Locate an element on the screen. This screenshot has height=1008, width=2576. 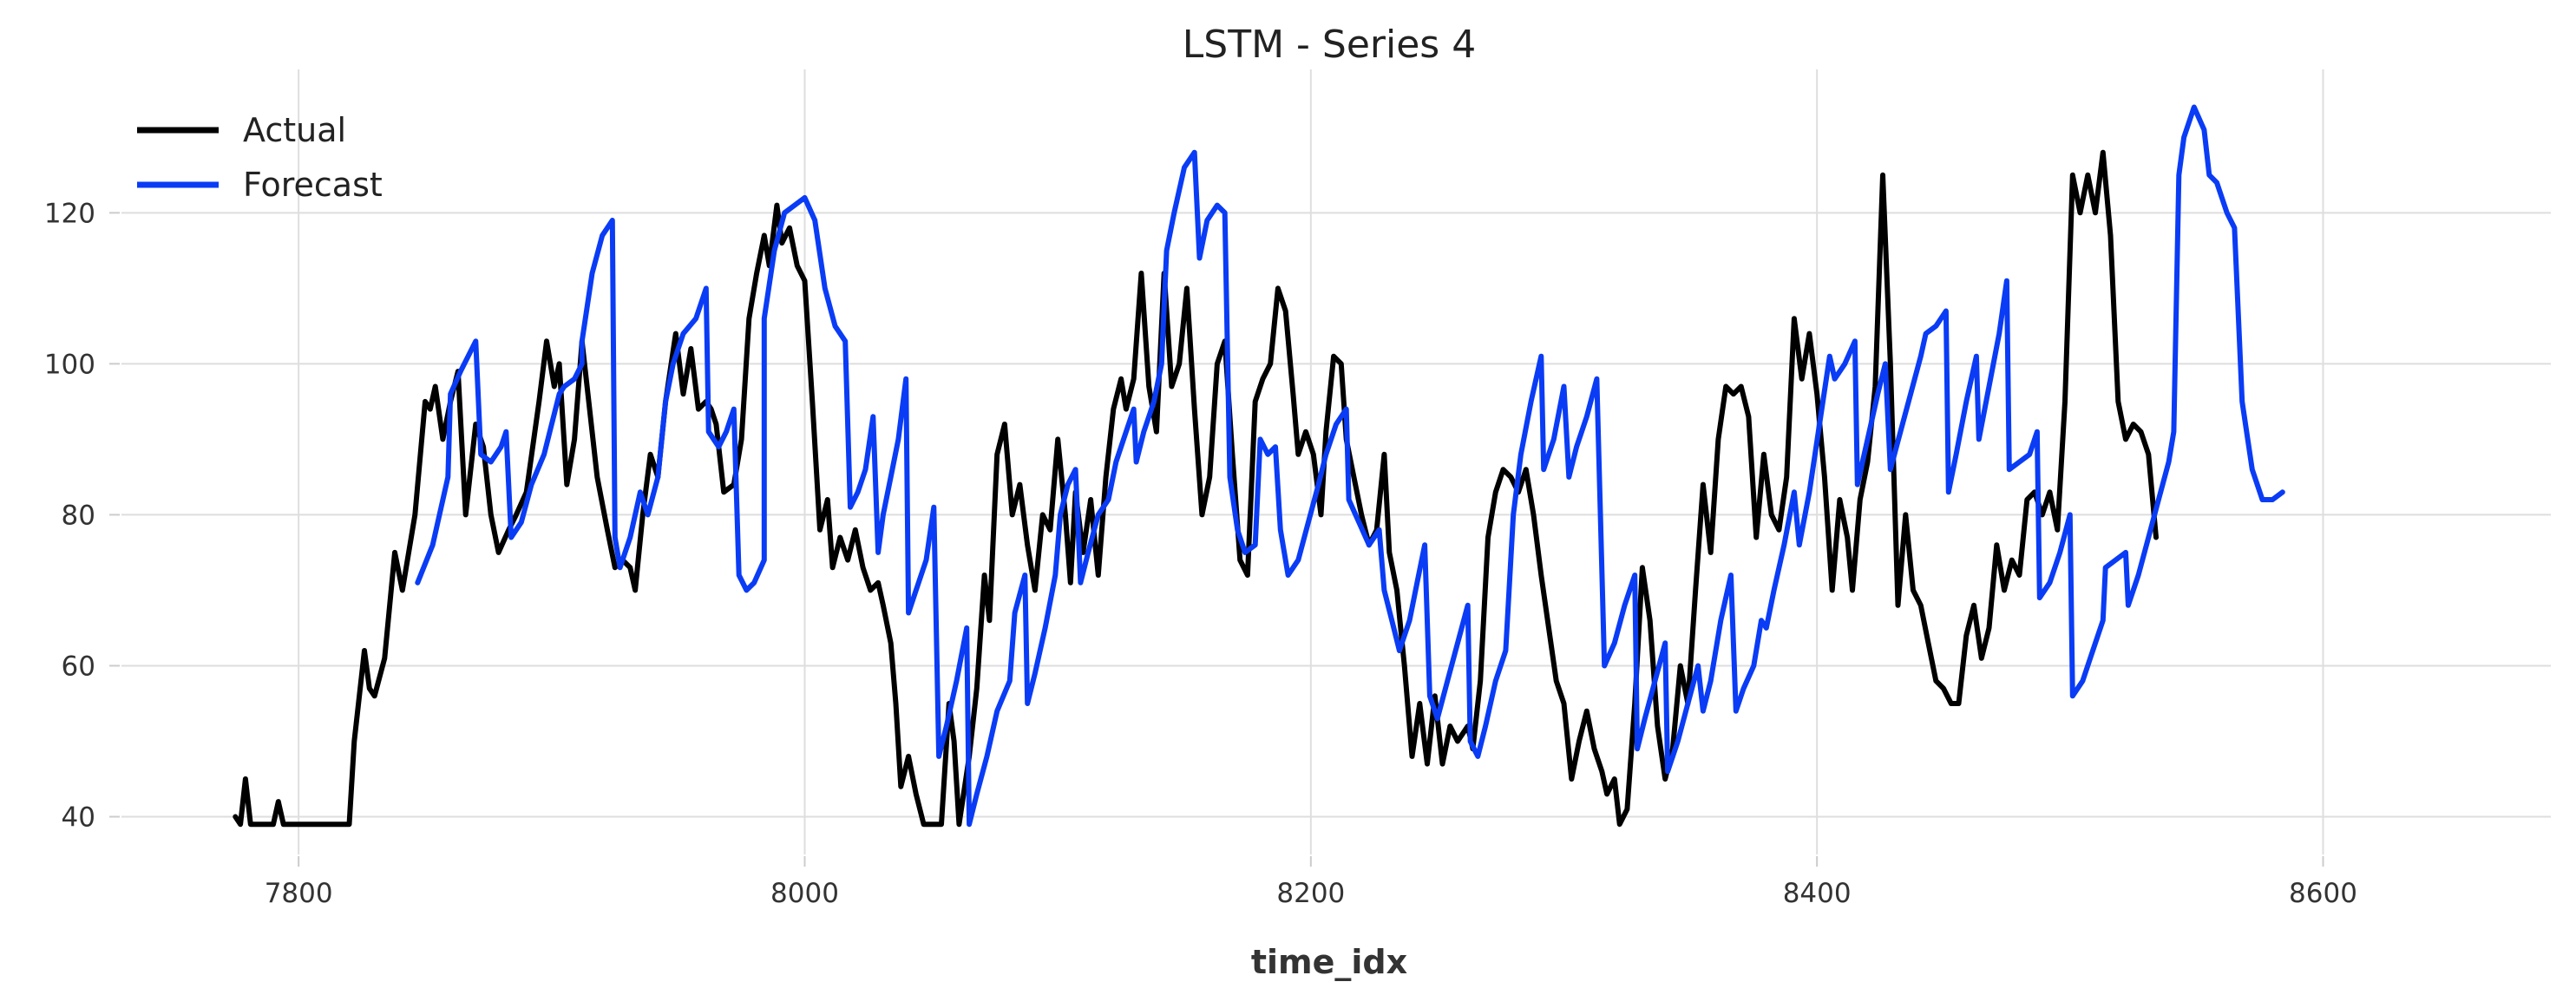
legend-label-forecast: Forecast is located at coordinates (313, 185).